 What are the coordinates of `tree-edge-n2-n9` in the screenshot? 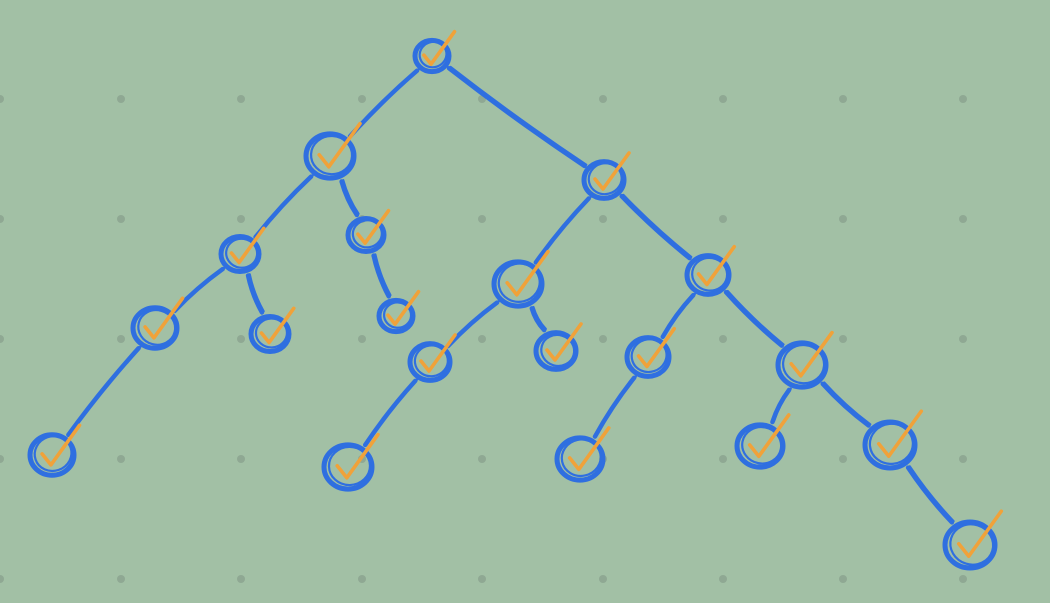 It's located at (562, 230).